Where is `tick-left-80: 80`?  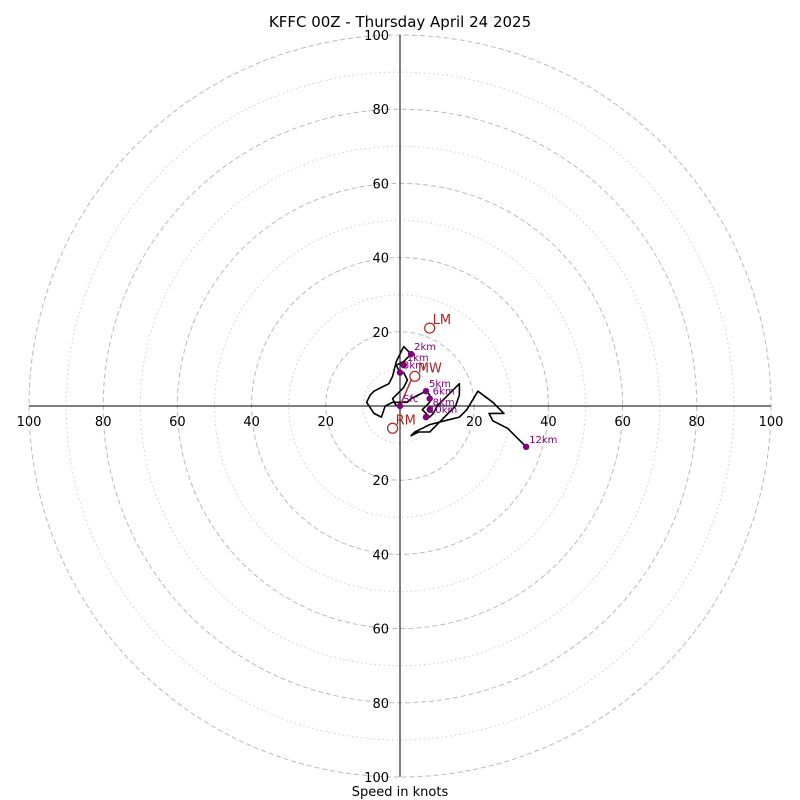 tick-left-80: 80 is located at coordinates (103, 422).